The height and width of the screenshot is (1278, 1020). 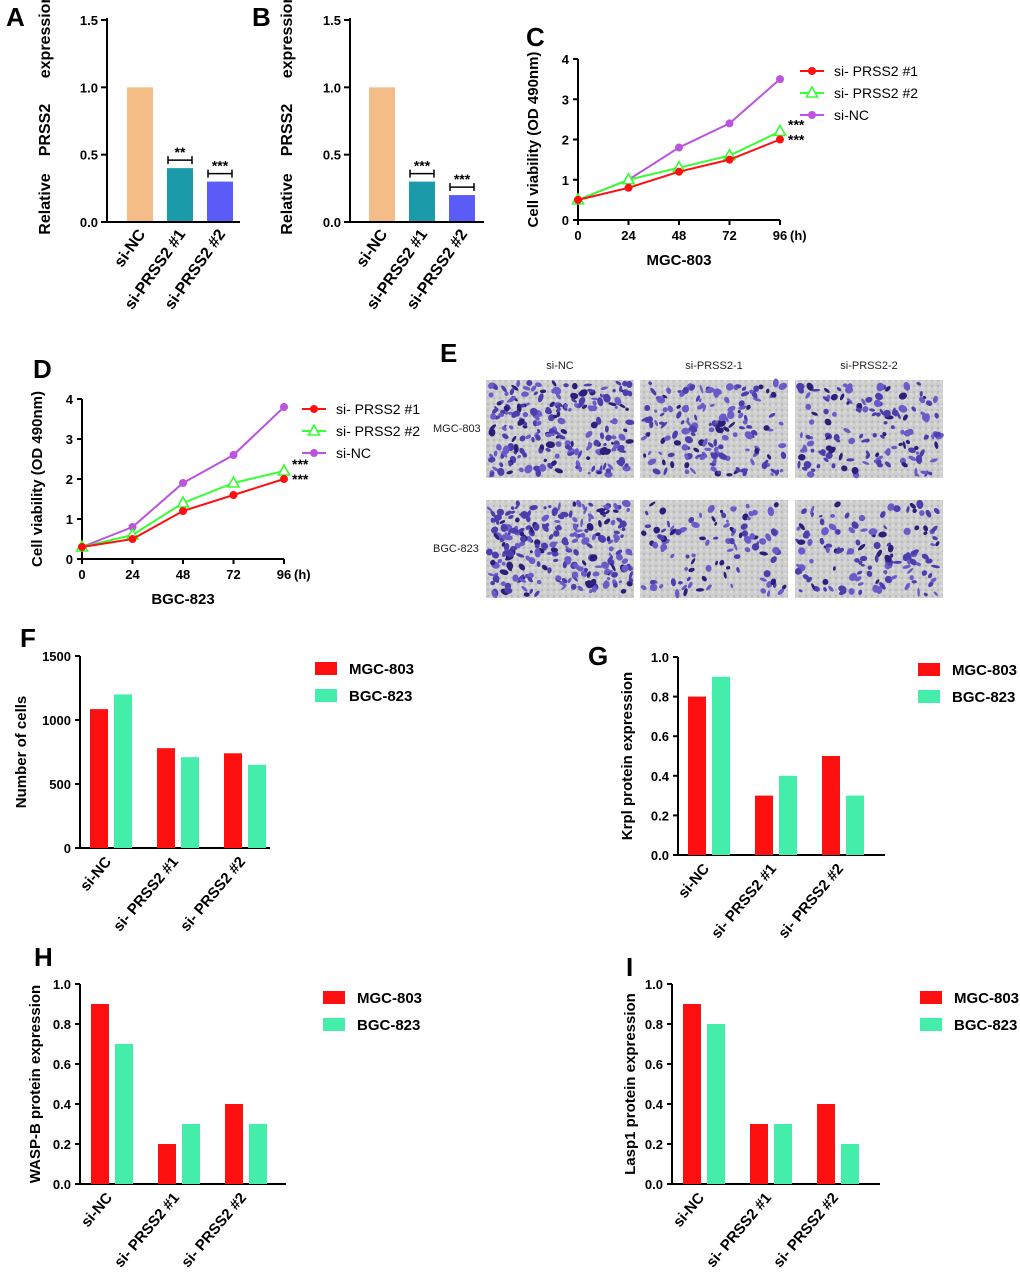 I want to click on x-tick-label: 0, so click(x=81, y=574).